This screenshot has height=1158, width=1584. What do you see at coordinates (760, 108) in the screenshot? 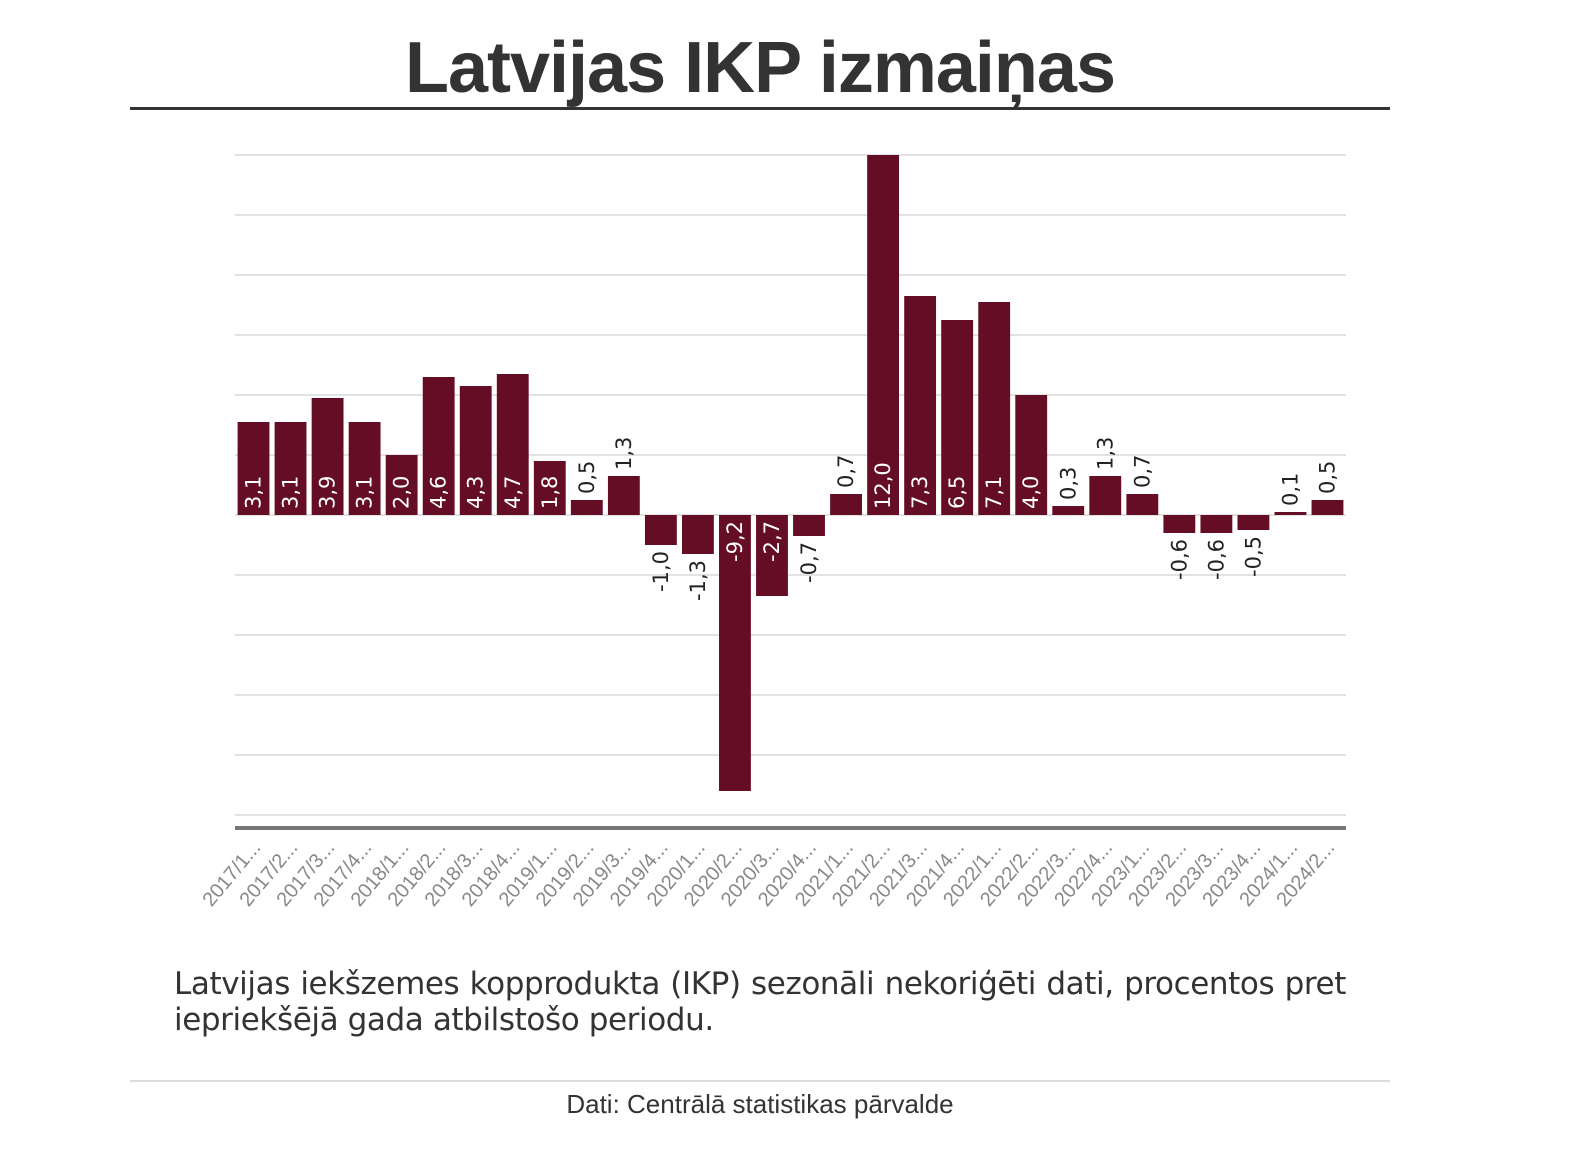
I see `title-underline` at bounding box center [760, 108].